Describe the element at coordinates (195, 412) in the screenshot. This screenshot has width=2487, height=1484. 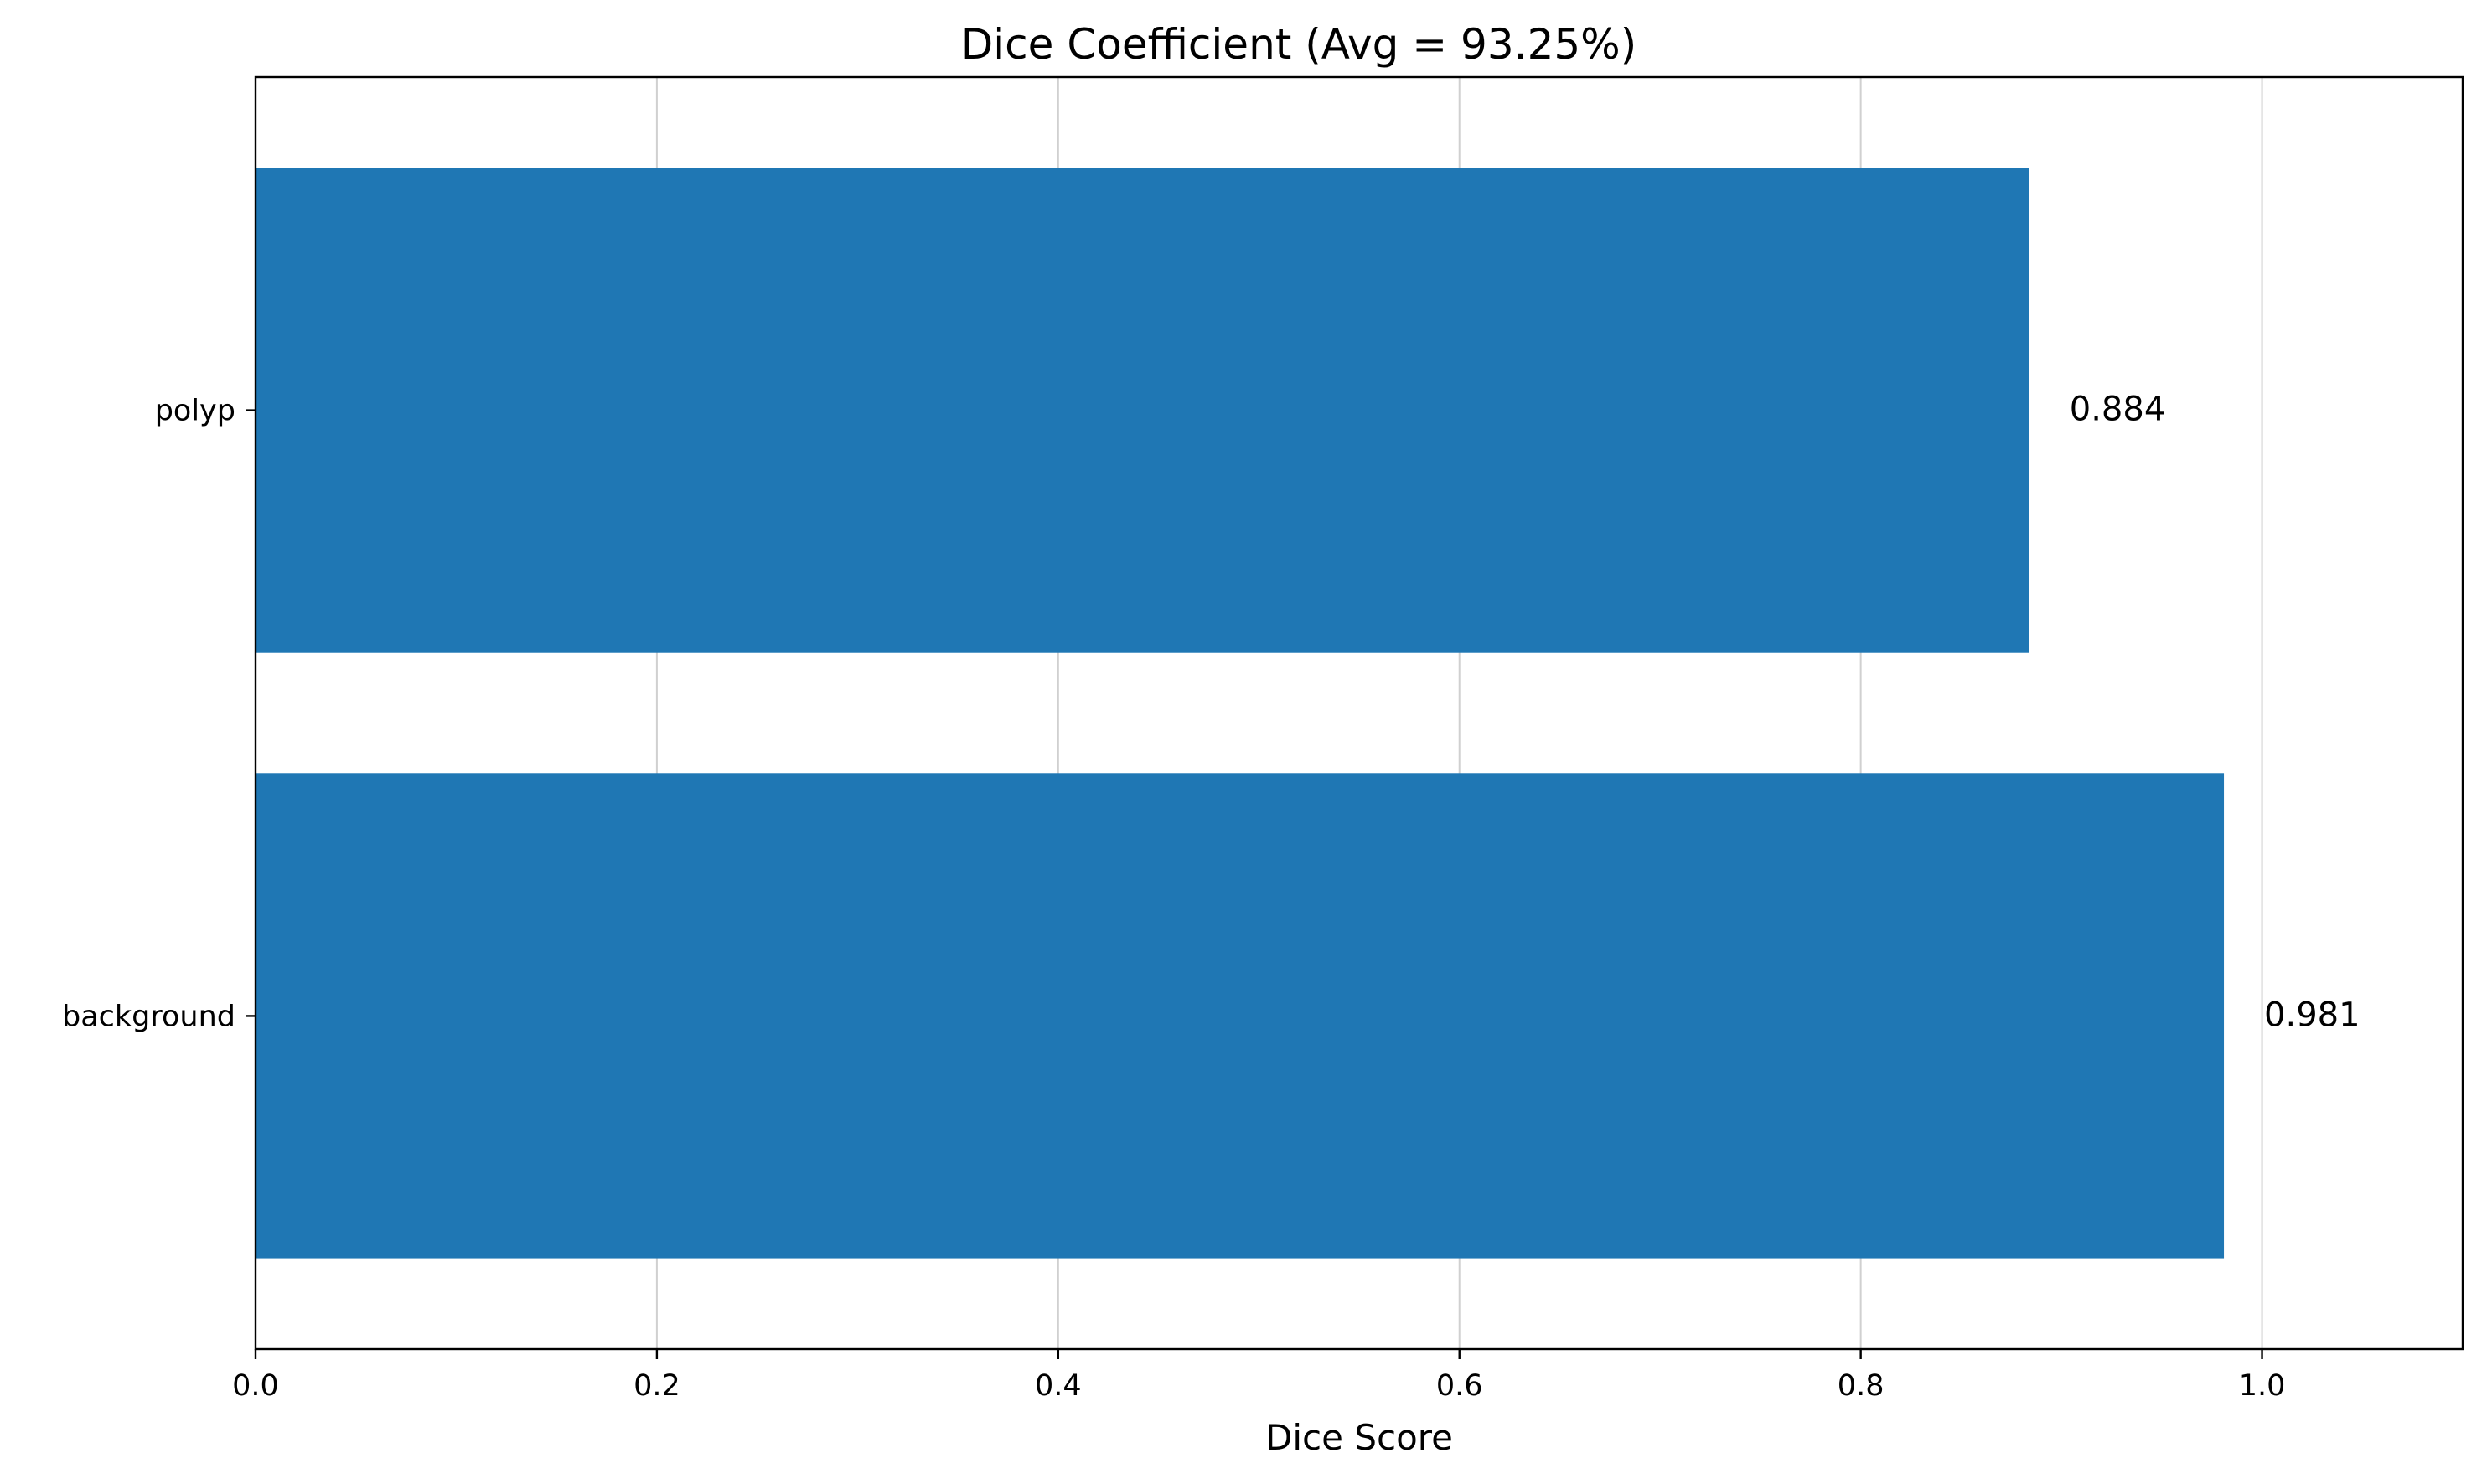
I see `y-tick-label: polyp` at that location.